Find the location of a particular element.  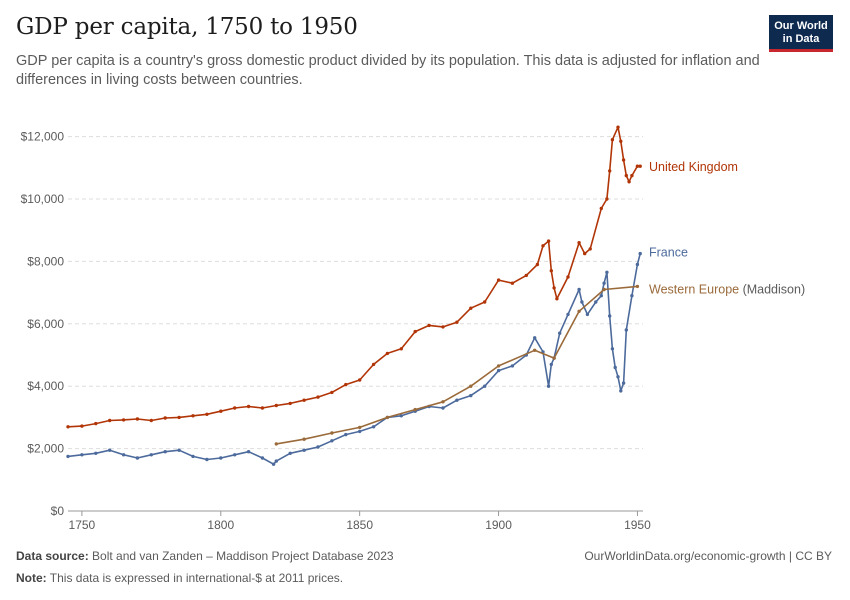

logo-line-1: Our World is located at coordinates (801, 26).